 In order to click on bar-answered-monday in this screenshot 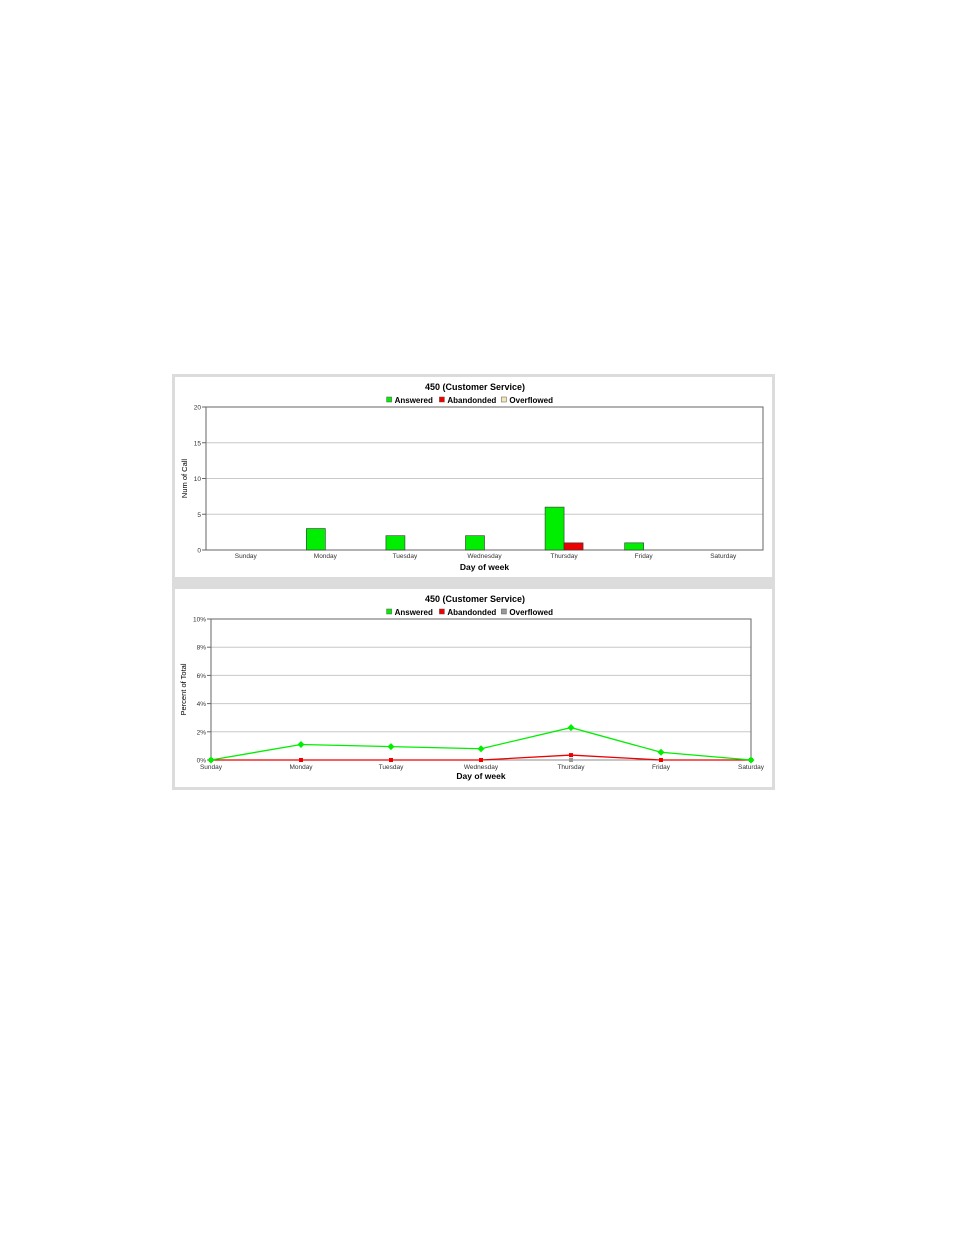, I will do `click(316, 539)`.